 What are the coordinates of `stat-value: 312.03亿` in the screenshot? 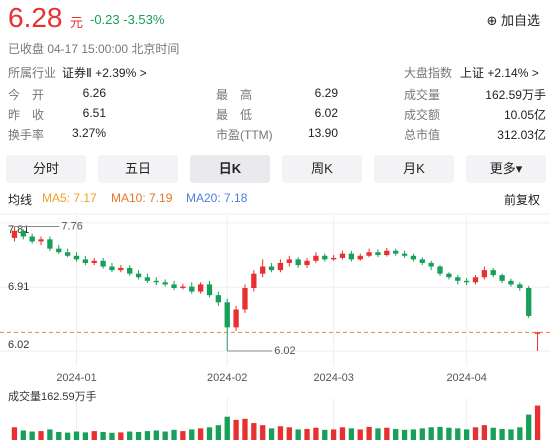 It's located at (521, 135).